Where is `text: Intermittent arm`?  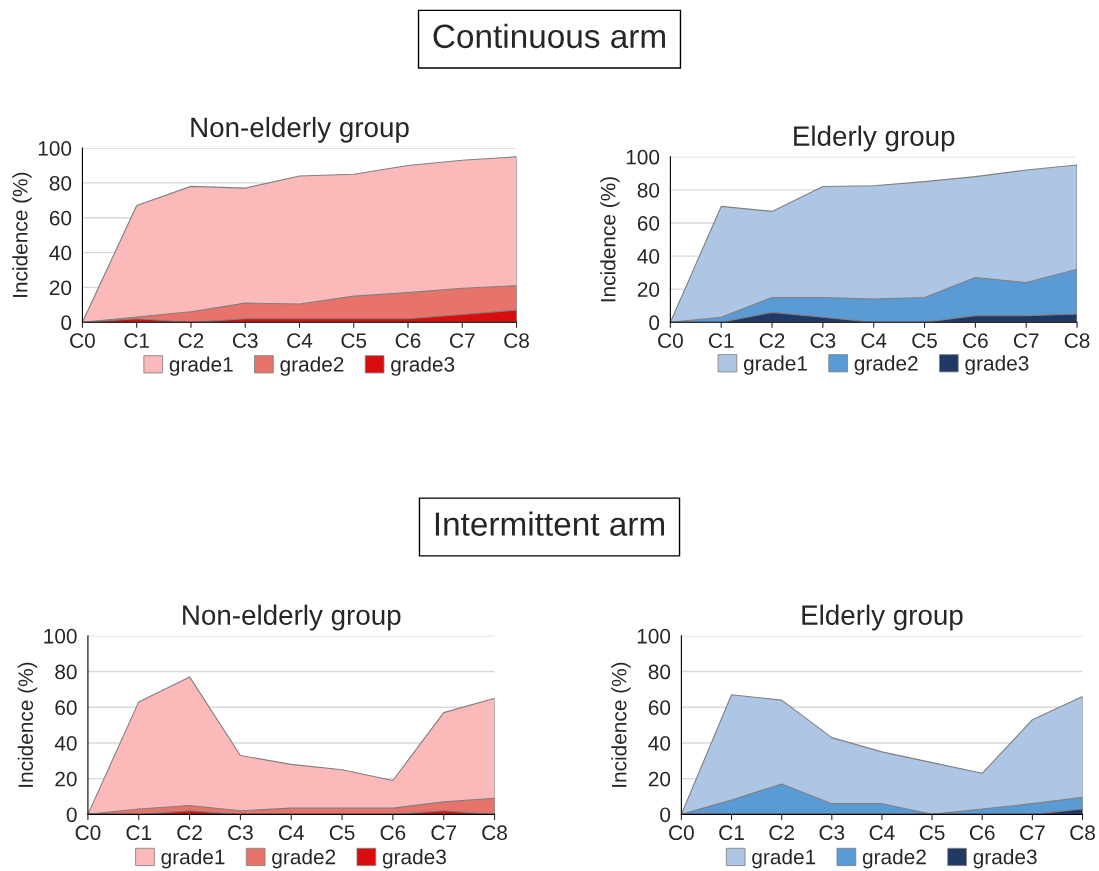
text: Intermittent arm is located at coordinates (550, 523).